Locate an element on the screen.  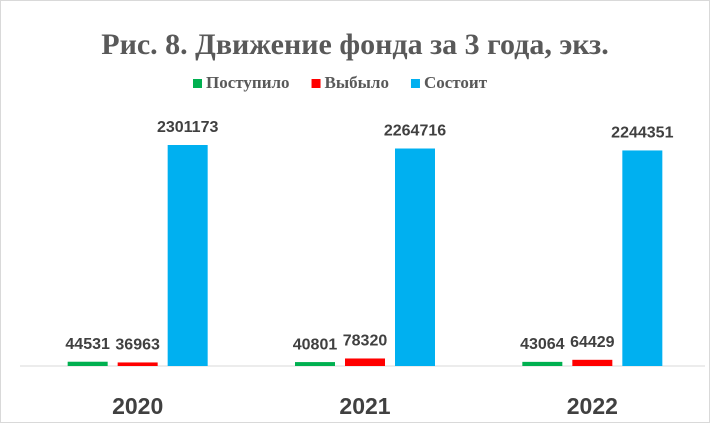
data-label: 2264716 is located at coordinates (415, 131).